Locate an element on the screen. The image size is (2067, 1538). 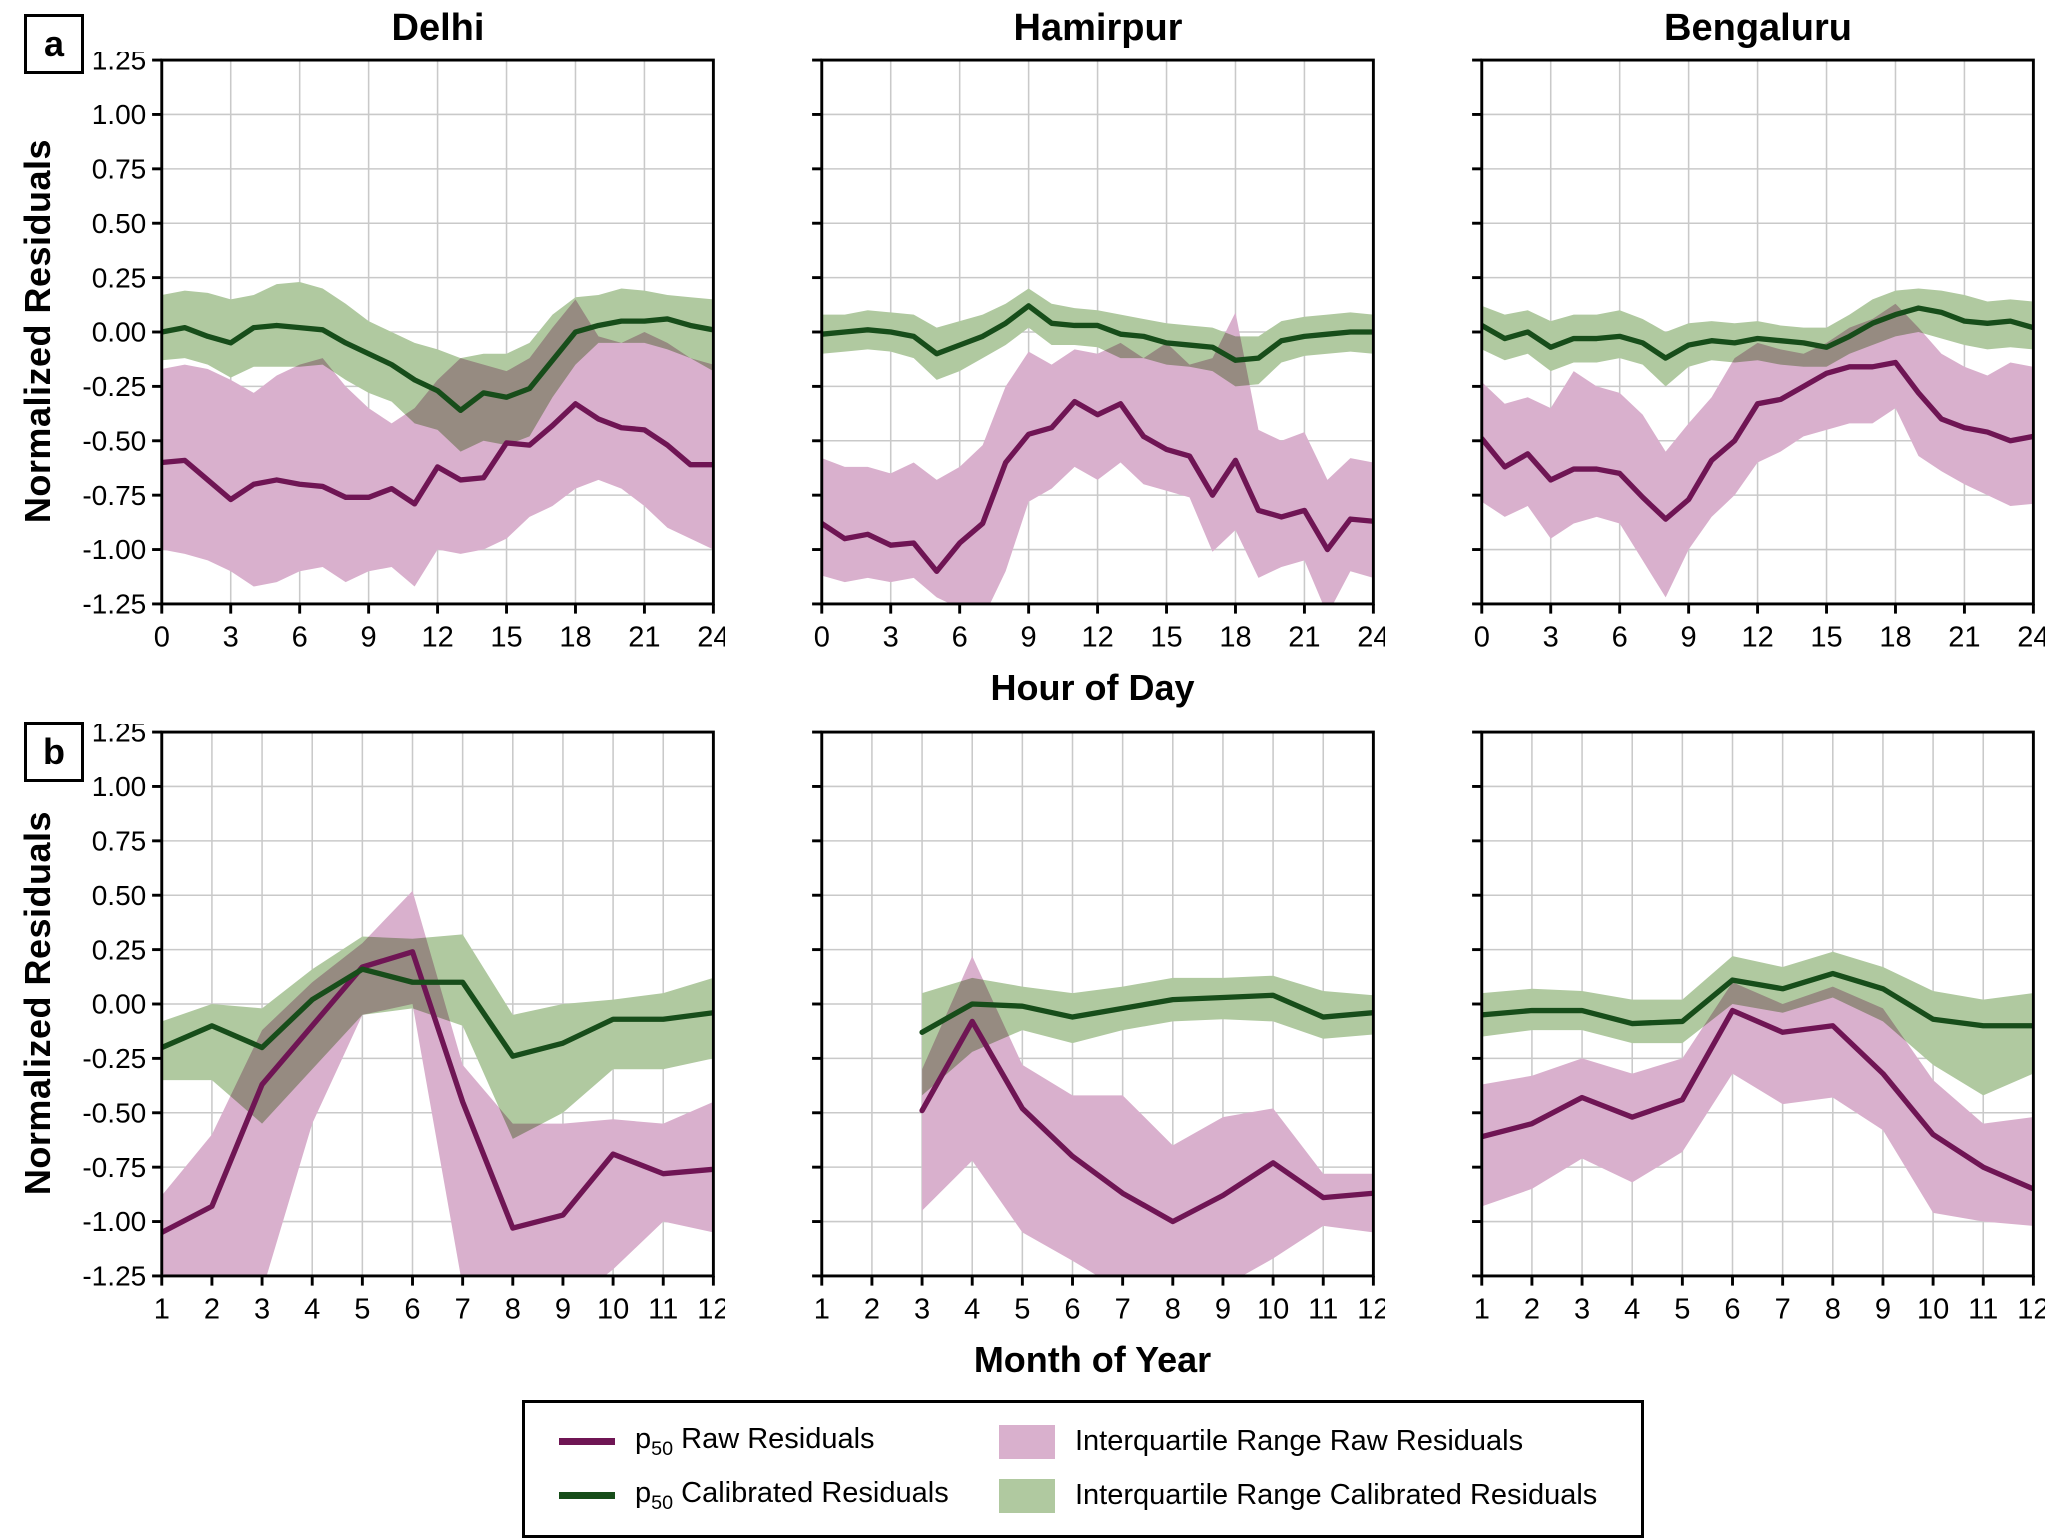
plot-title-delhi: Delhi is located at coordinates (438, 28).